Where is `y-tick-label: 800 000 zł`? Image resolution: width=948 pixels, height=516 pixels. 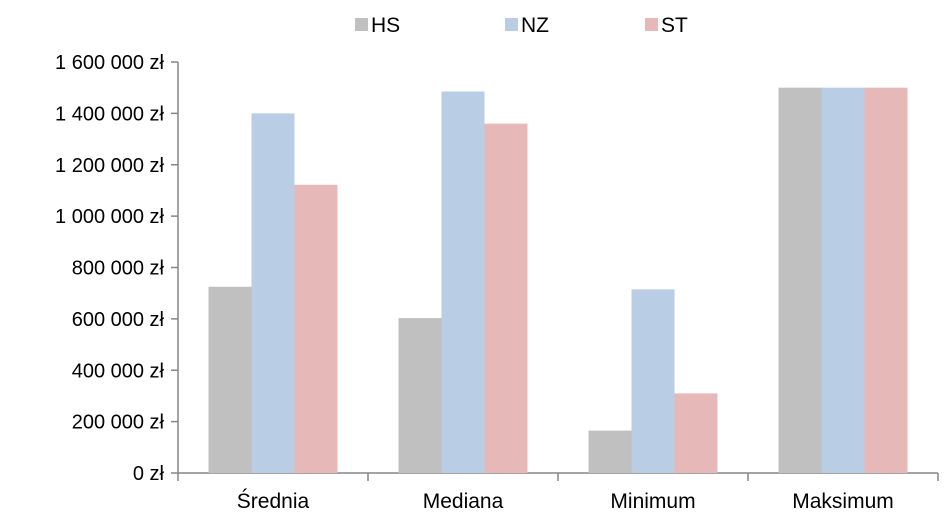 y-tick-label: 800 000 zł is located at coordinates (118, 269).